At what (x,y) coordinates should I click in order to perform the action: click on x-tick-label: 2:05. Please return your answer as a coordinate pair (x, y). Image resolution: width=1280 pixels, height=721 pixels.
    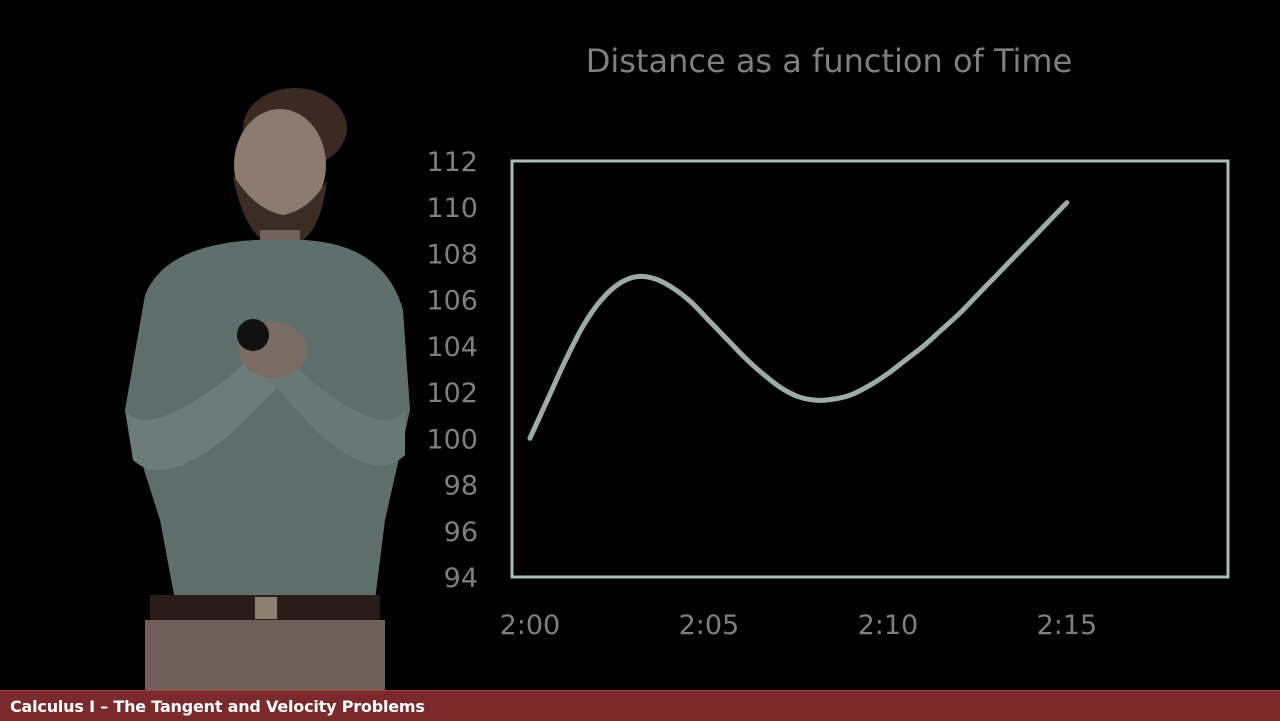
    Looking at the image, I should click on (709, 625).